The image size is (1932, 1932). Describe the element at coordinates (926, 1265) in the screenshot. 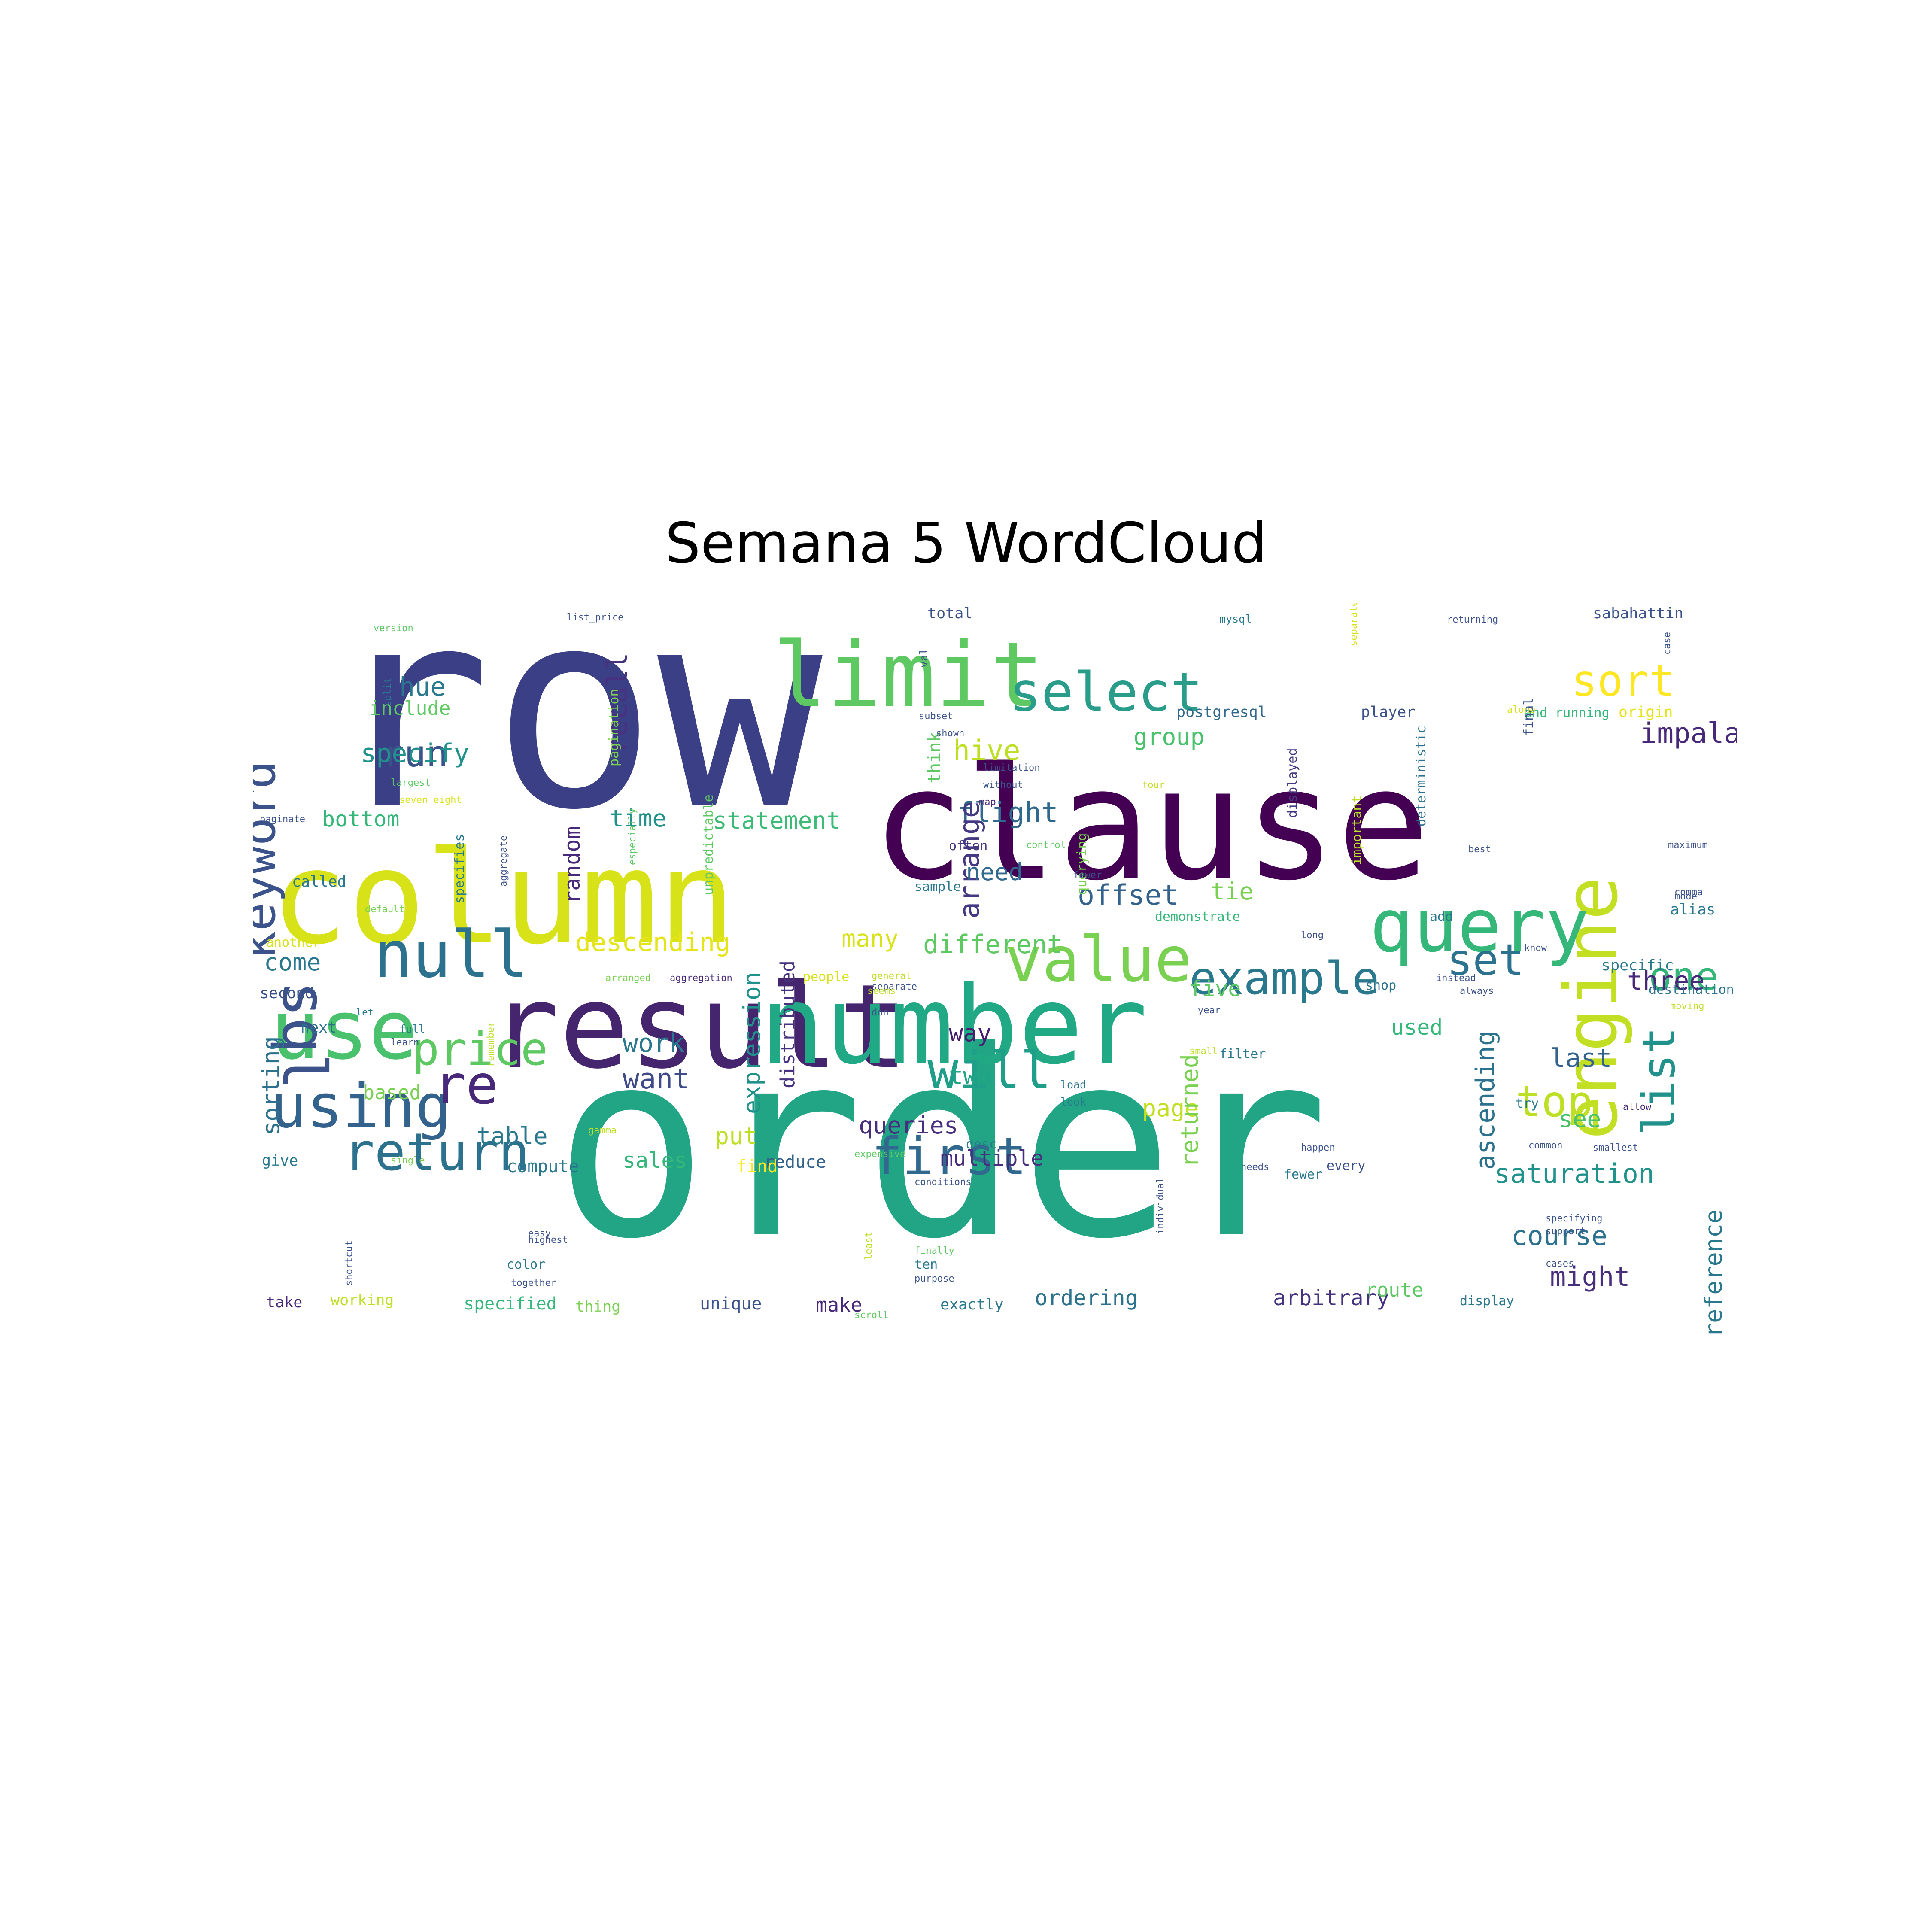

I see `word-ten: ten` at that location.